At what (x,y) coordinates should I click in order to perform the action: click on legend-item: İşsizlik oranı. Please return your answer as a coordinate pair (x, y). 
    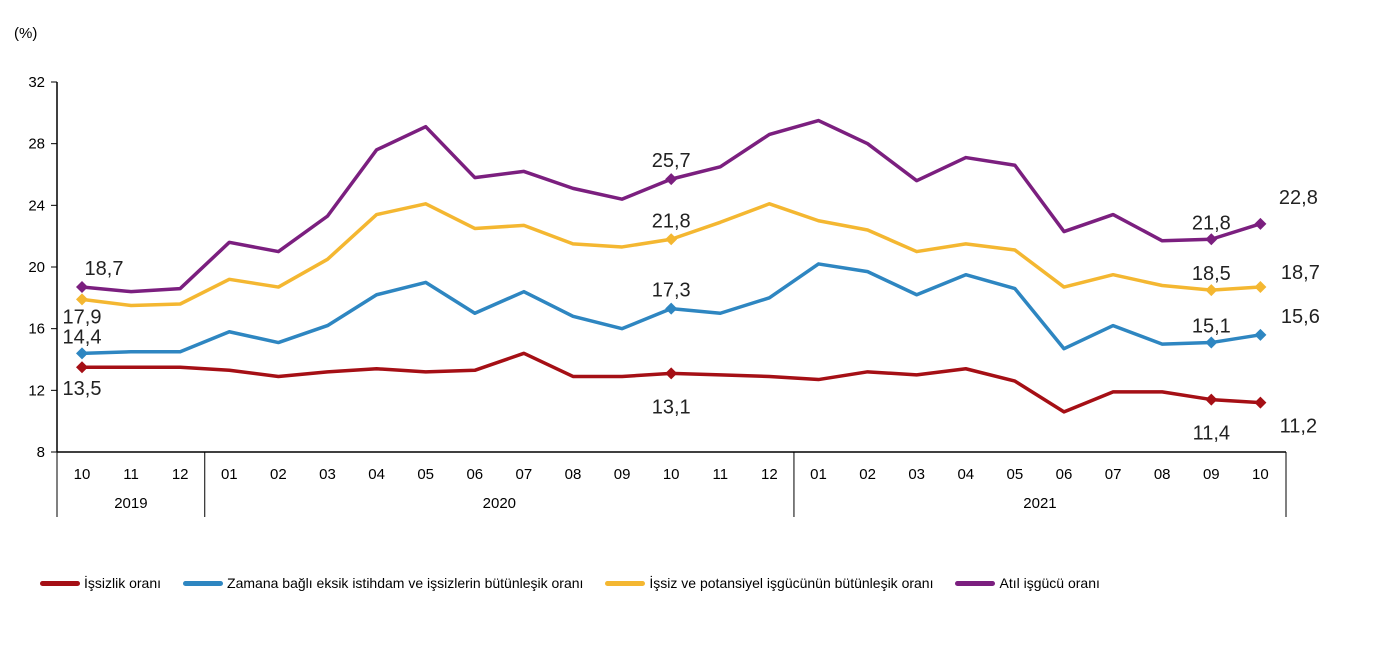
    Looking at the image, I should click on (100, 583).